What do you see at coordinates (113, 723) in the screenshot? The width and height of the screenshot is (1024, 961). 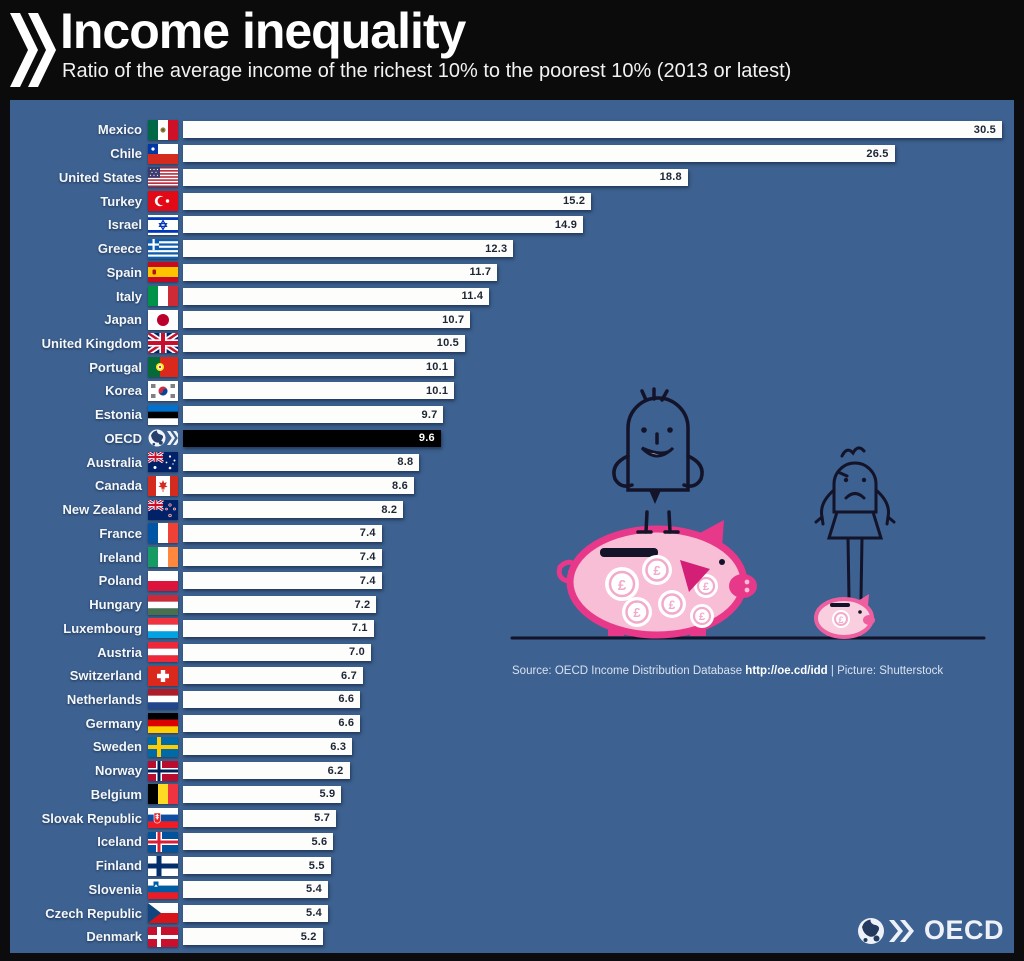 I see `country-label: Germany` at bounding box center [113, 723].